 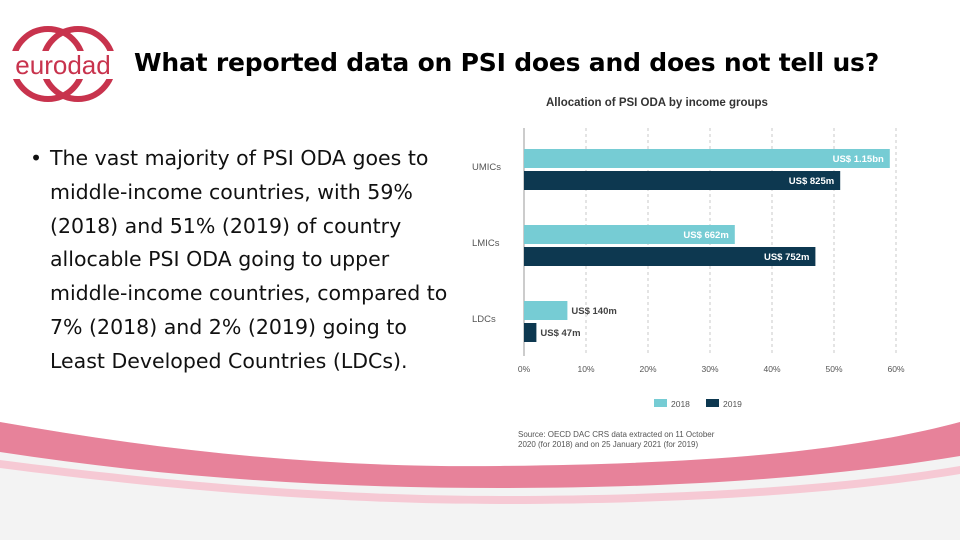 I want to click on legend-label: 2019, so click(x=732, y=404).